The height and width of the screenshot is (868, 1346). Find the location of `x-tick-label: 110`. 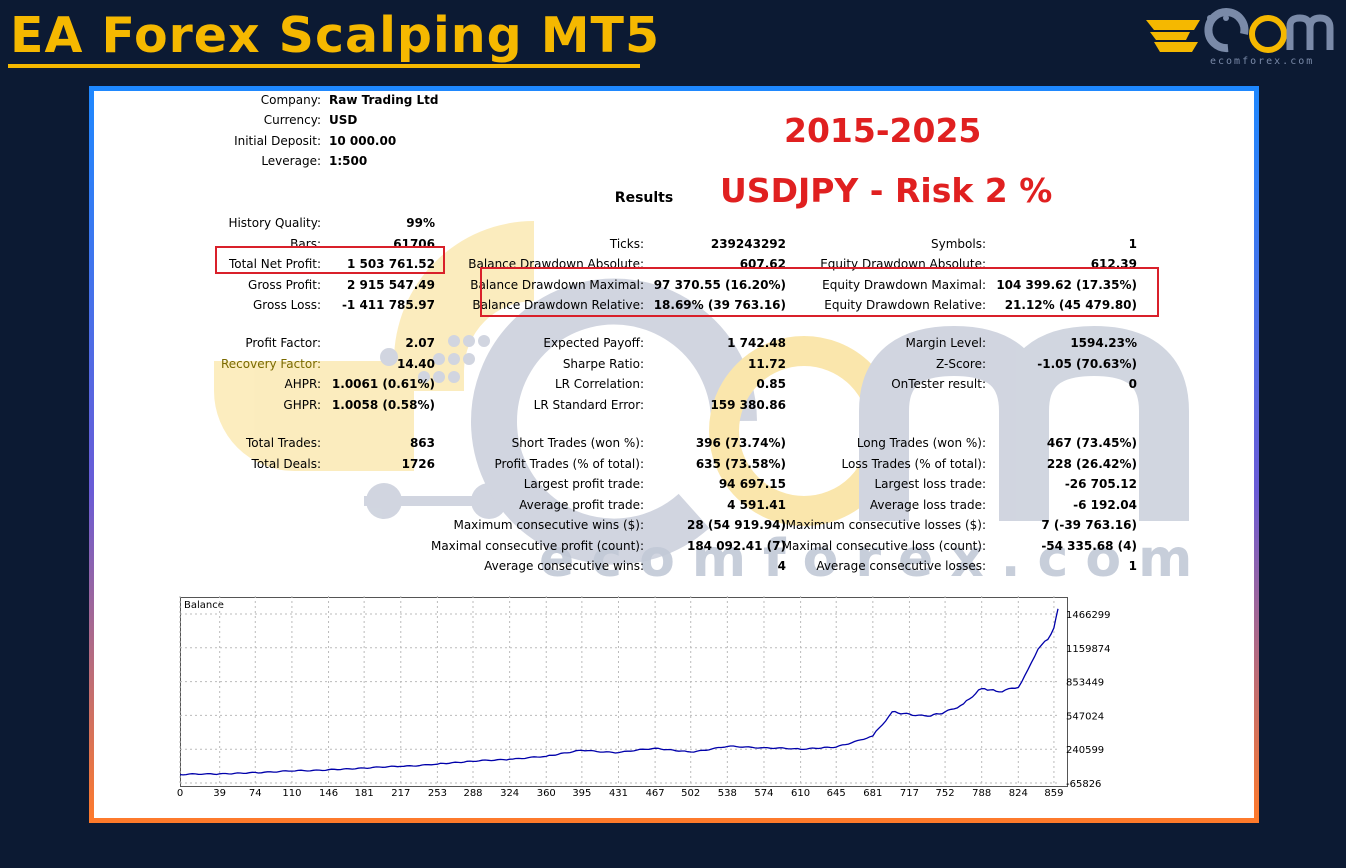

x-tick-label: 110 is located at coordinates (291, 793).